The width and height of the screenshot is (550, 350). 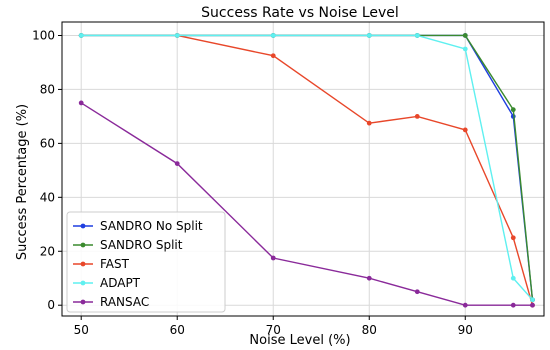 What do you see at coordinates (273, 330) in the screenshot?
I see `x-tick-label: 70` at bounding box center [273, 330].